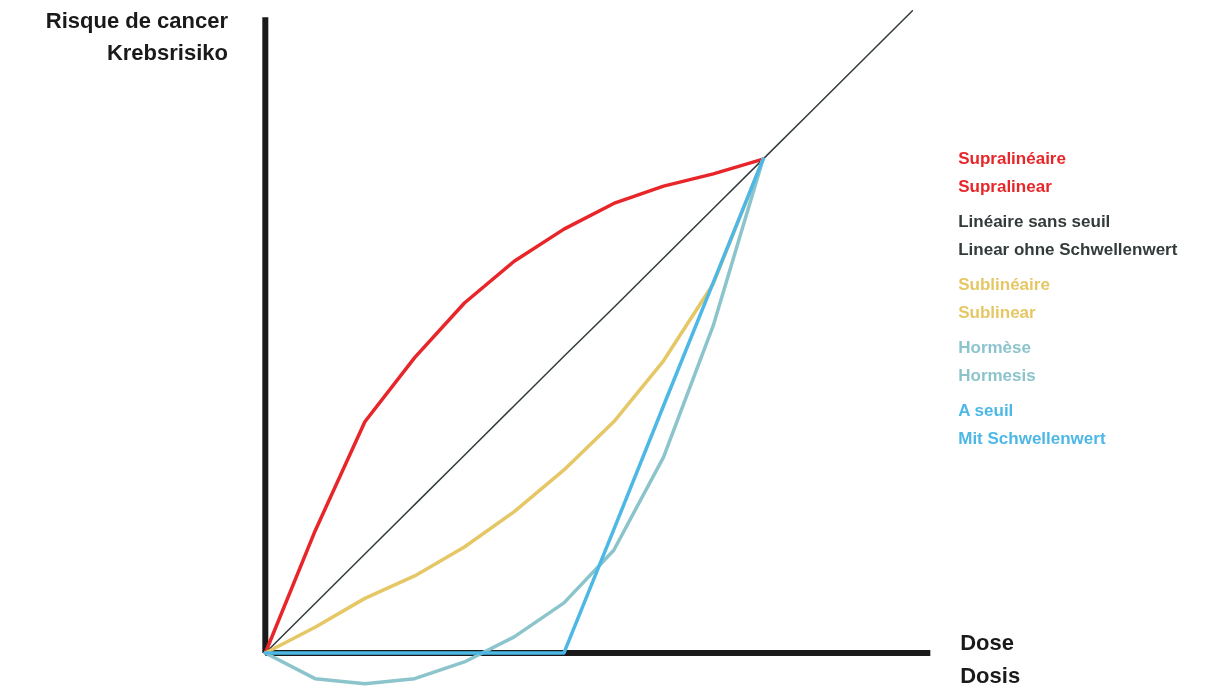  What do you see at coordinates (990, 659) in the screenshot?
I see `x-axis-title: Dose Dosis` at bounding box center [990, 659].